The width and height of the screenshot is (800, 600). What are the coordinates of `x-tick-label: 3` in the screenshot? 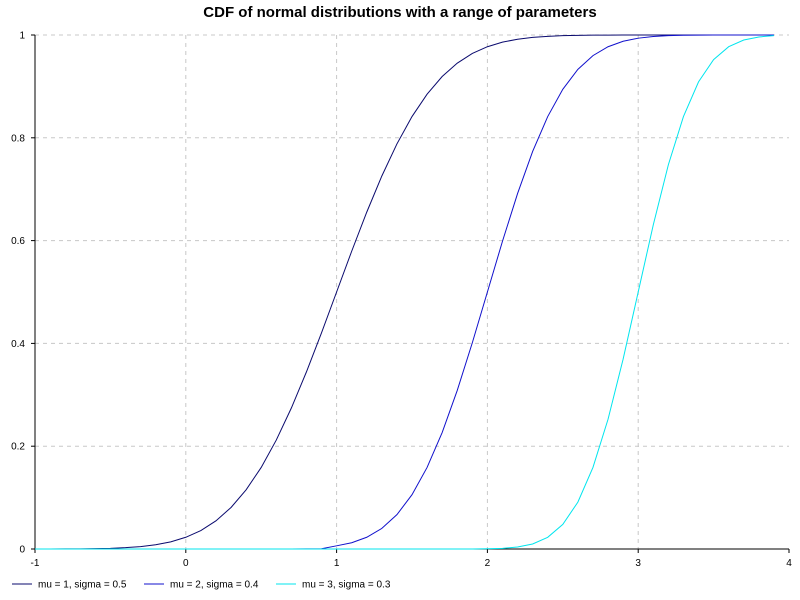 It's located at (638, 563).